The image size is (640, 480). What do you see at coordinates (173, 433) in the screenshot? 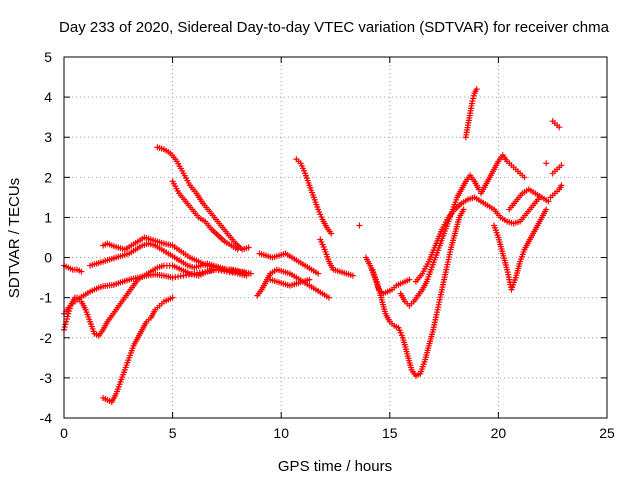
I see `x-tick-label: 5` at bounding box center [173, 433].